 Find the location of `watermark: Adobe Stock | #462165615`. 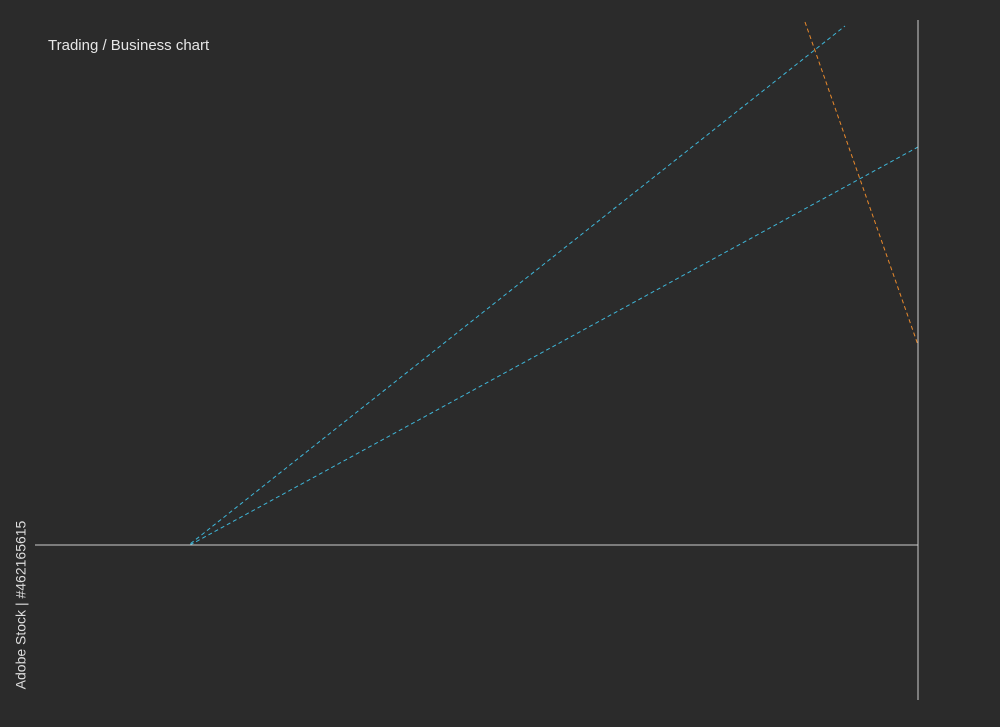

watermark: Adobe Stock | #462165615 is located at coordinates (21, 604).